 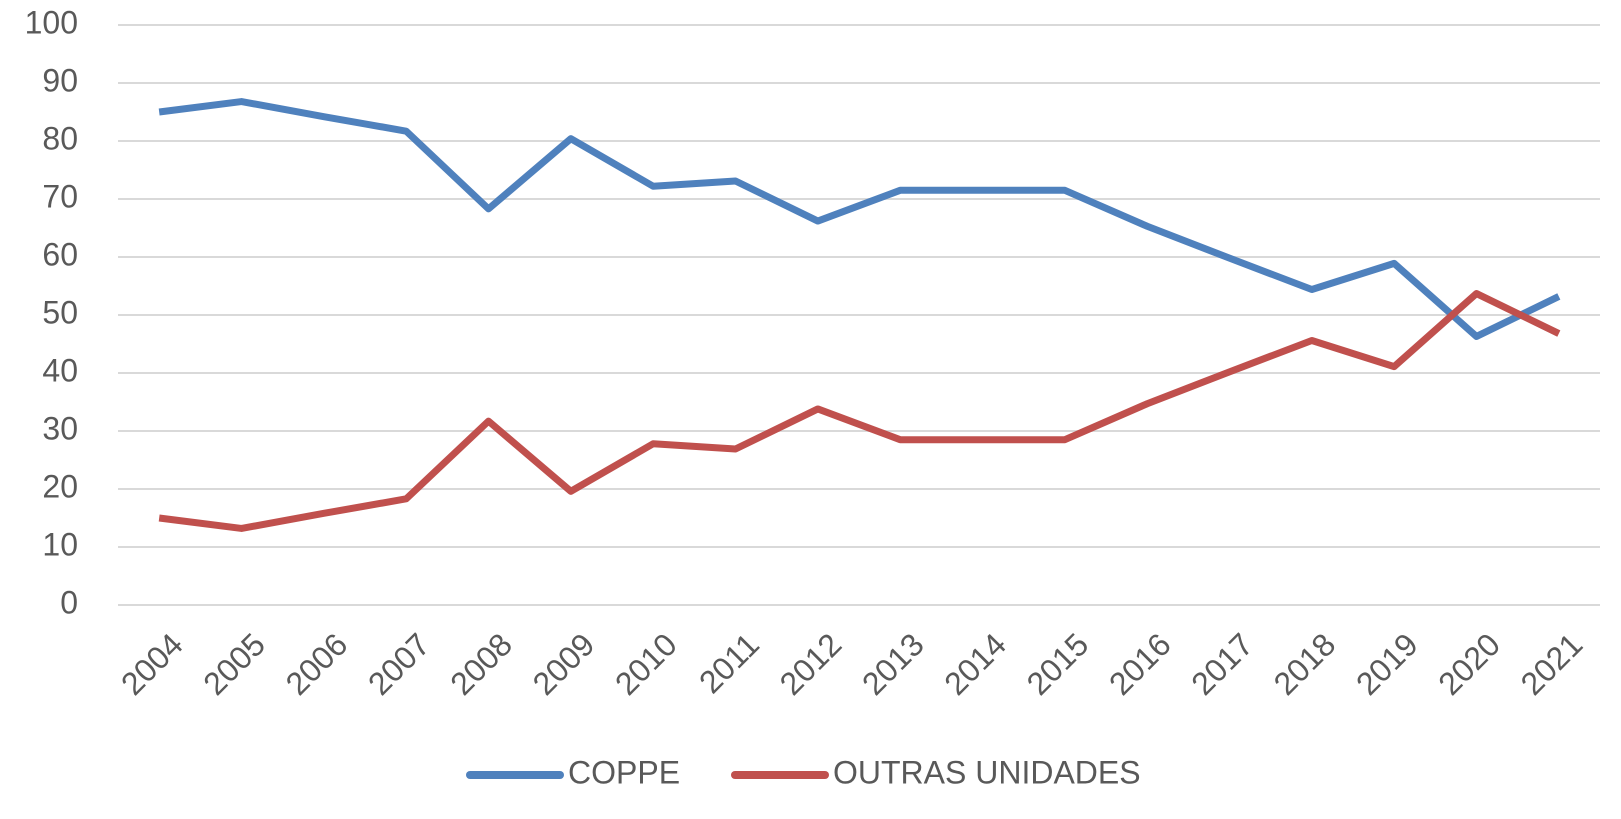 What do you see at coordinates (60, 138) in the screenshot?
I see `y-tick-label: 80` at bounding box center [60, 138].